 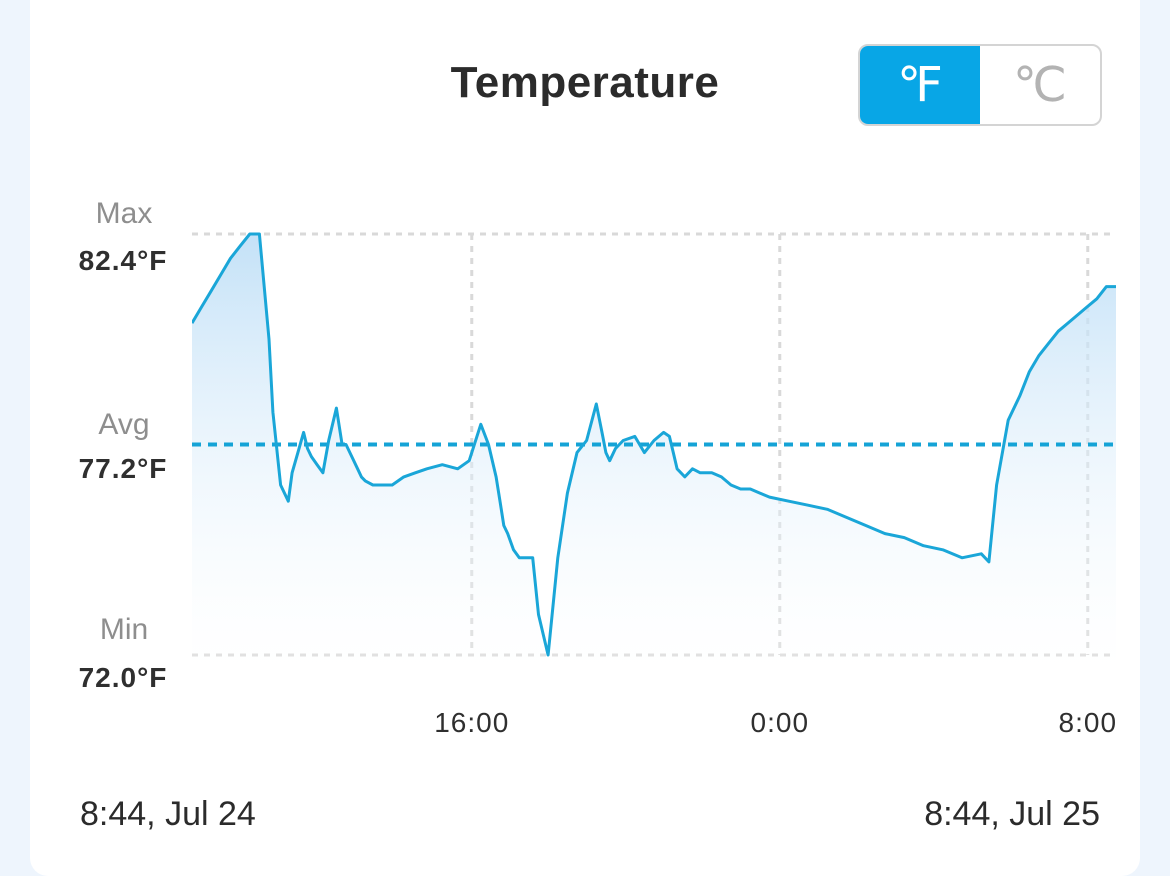 I want to click on min-value: 72.0°F, so click(x=123, y=677).